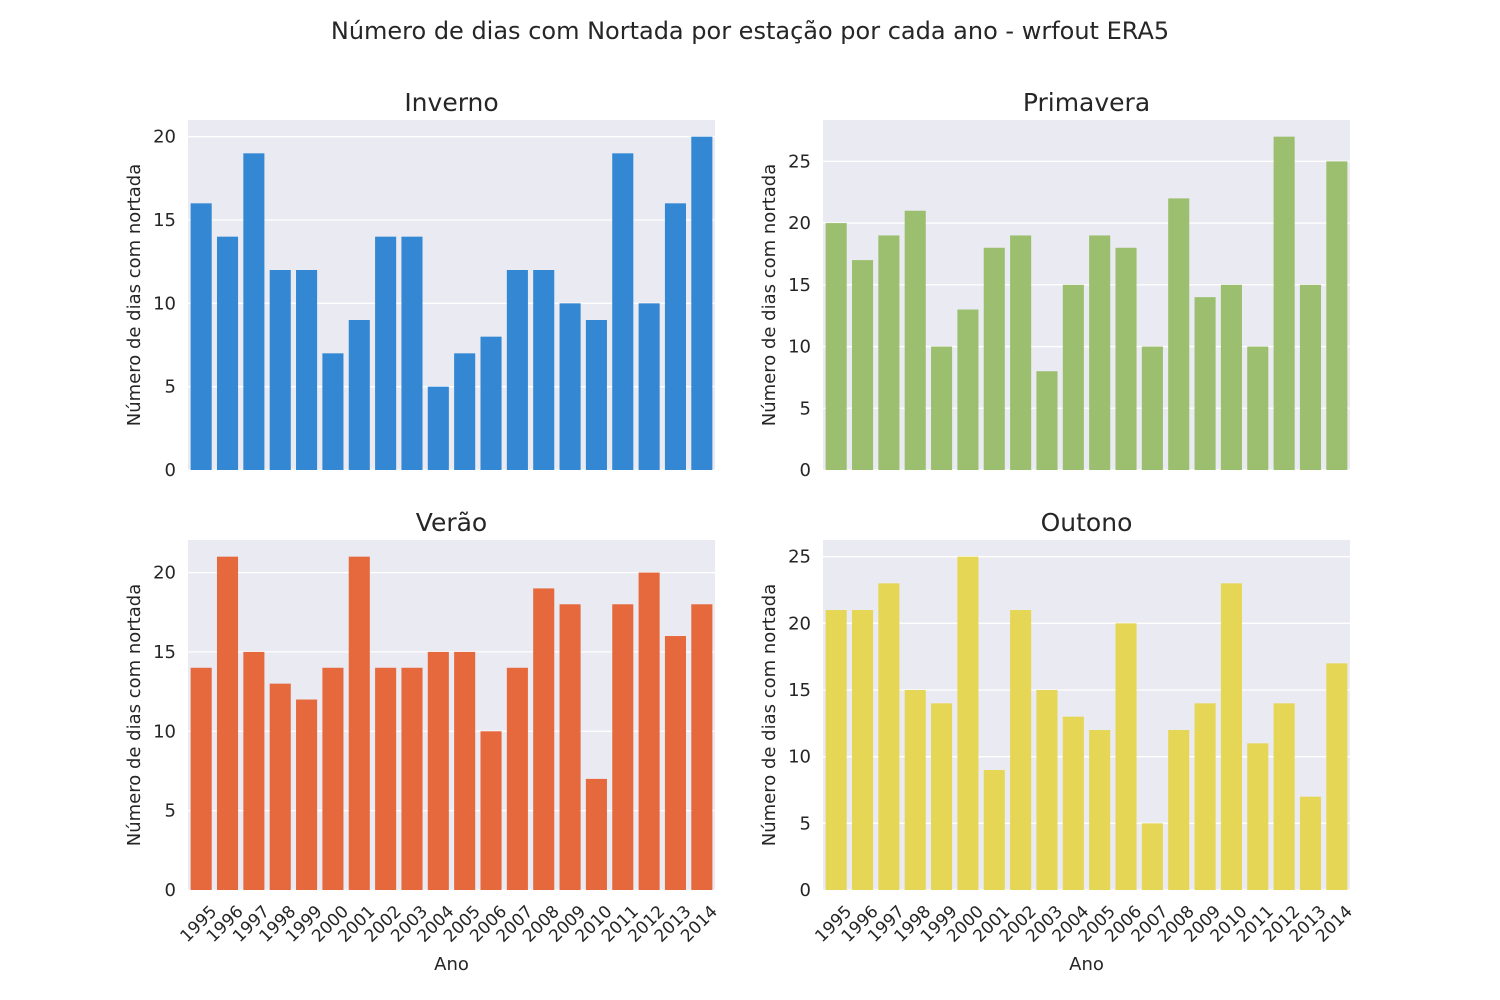 This screenshot has height=1000, width=1500. What do you see at coordinates (451, 102) in the screenshot?
I see `subplot-title: Inverno` at bounding box center [451, 102].